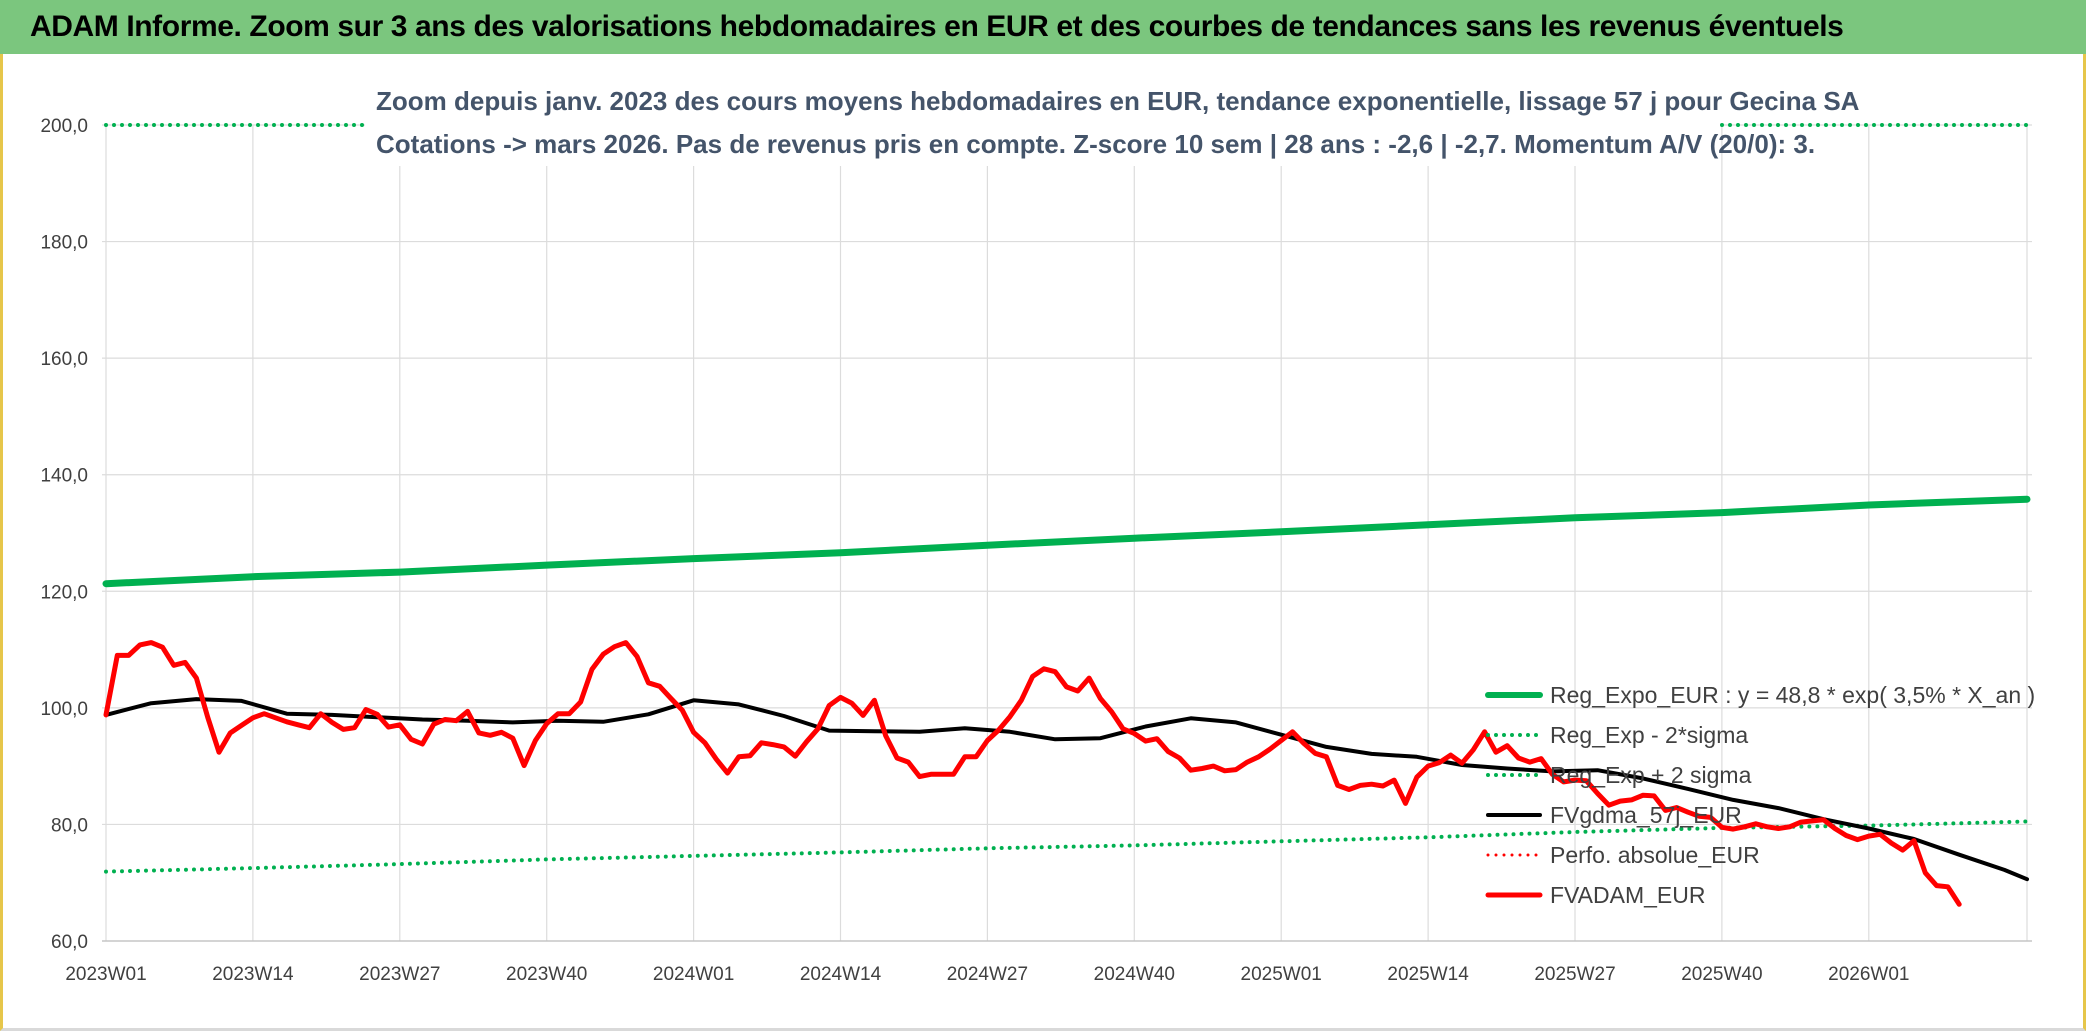 This screenshot has width=2086, height=1031. Describe the element at coordinates (1651, 775) in the screenshot. I see `legend-label: Reg_Exp + 2 sigma` at that location.